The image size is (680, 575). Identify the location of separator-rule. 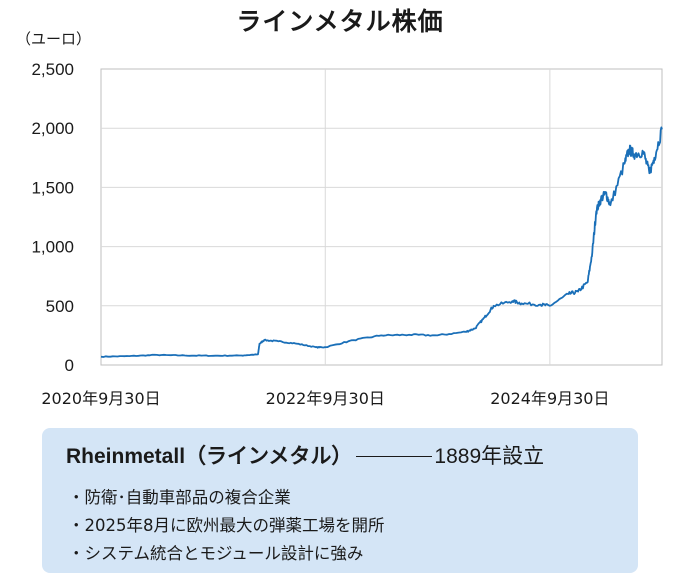
(394, 456).